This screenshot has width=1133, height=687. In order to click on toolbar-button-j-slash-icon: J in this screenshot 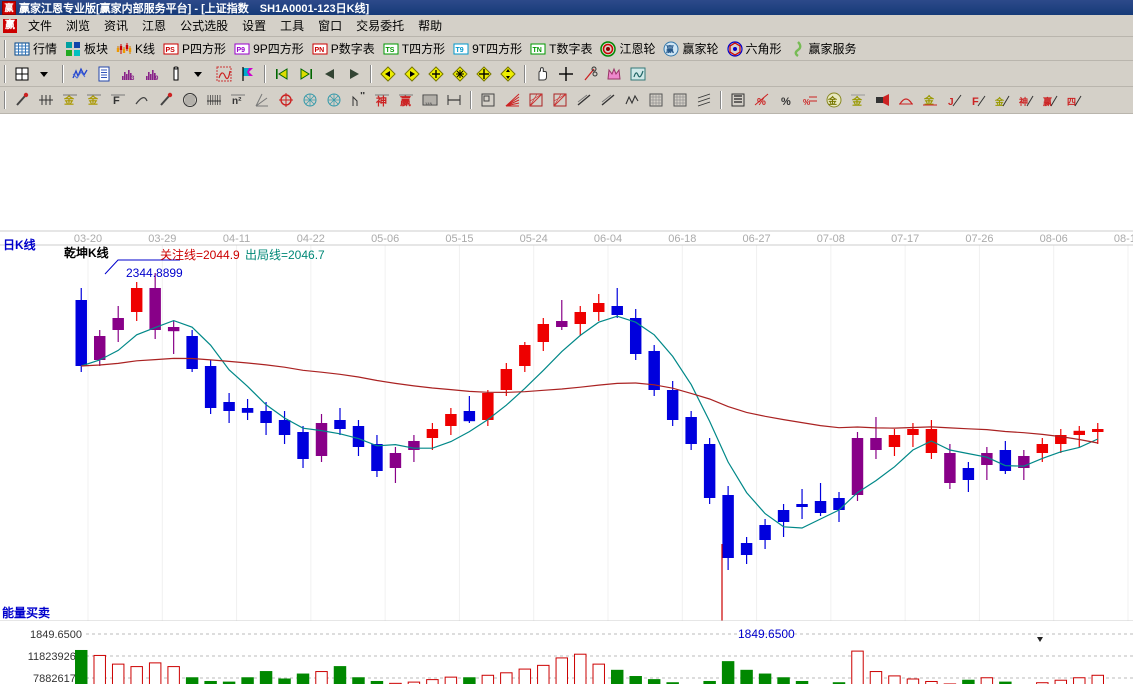, I will do `click(954, 100)`.